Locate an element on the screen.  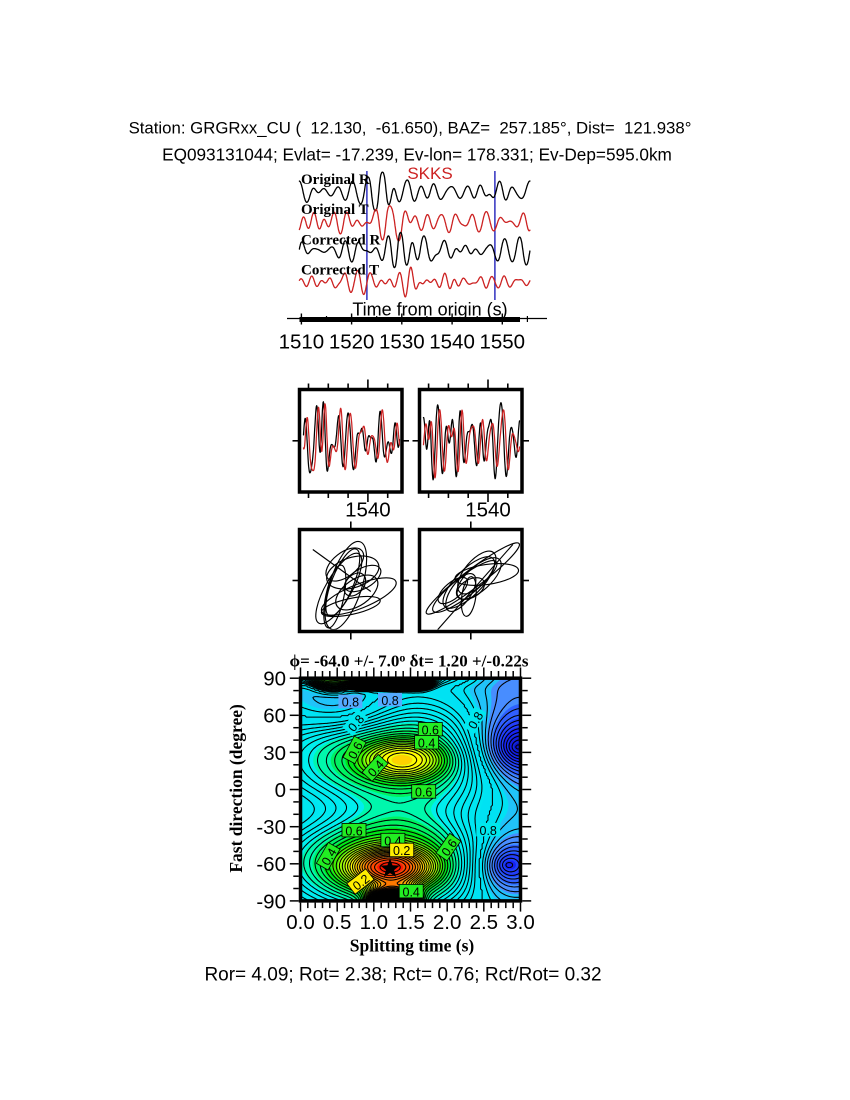
svg-text: -30 is located at coordinates (271, 827).